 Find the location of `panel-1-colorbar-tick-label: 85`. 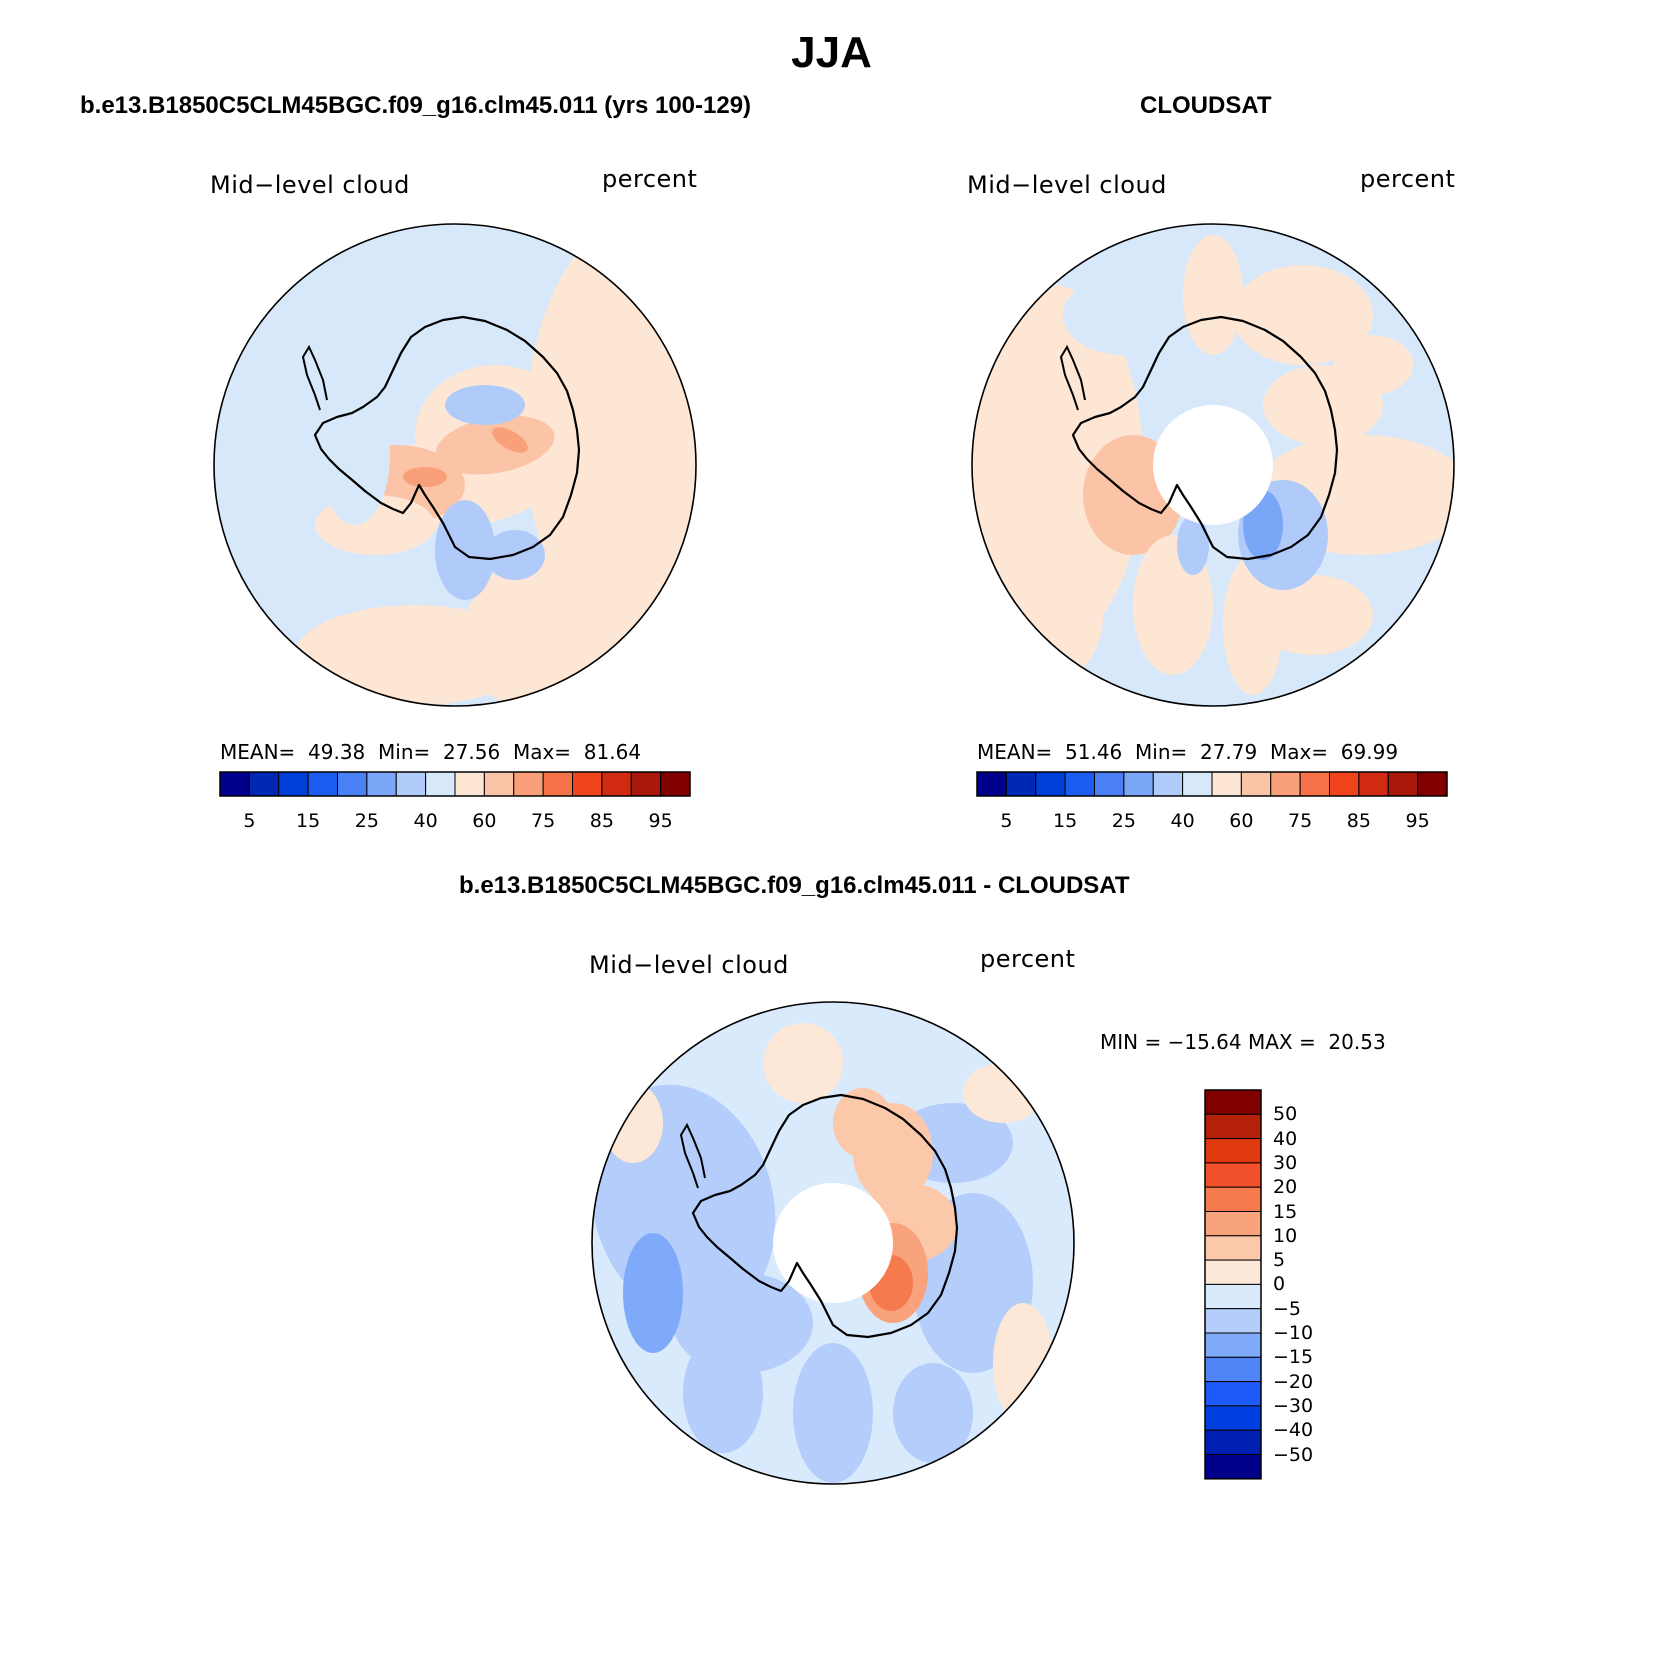

panel-1-colorbar-tick-label: 85 is located at coordinates (601, 821).